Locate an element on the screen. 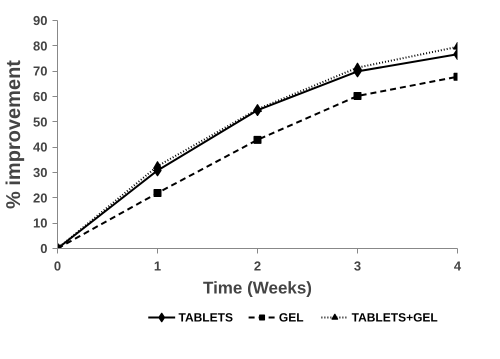  x-tick-label: 1 is located at coordinates (158, 266).